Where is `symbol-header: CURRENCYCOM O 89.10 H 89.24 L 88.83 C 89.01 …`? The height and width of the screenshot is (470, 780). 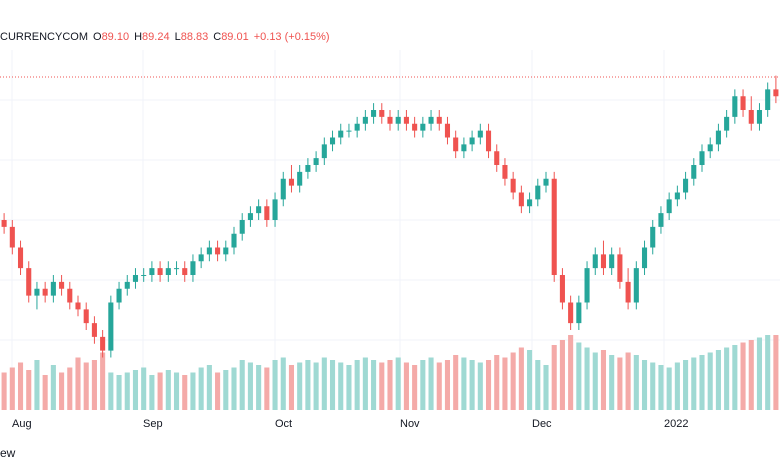 symbol-header: CURRENCYCOM O 89.10 H 89.24 L 88.83 C 89.01 … is located at coordinates (165, 39).